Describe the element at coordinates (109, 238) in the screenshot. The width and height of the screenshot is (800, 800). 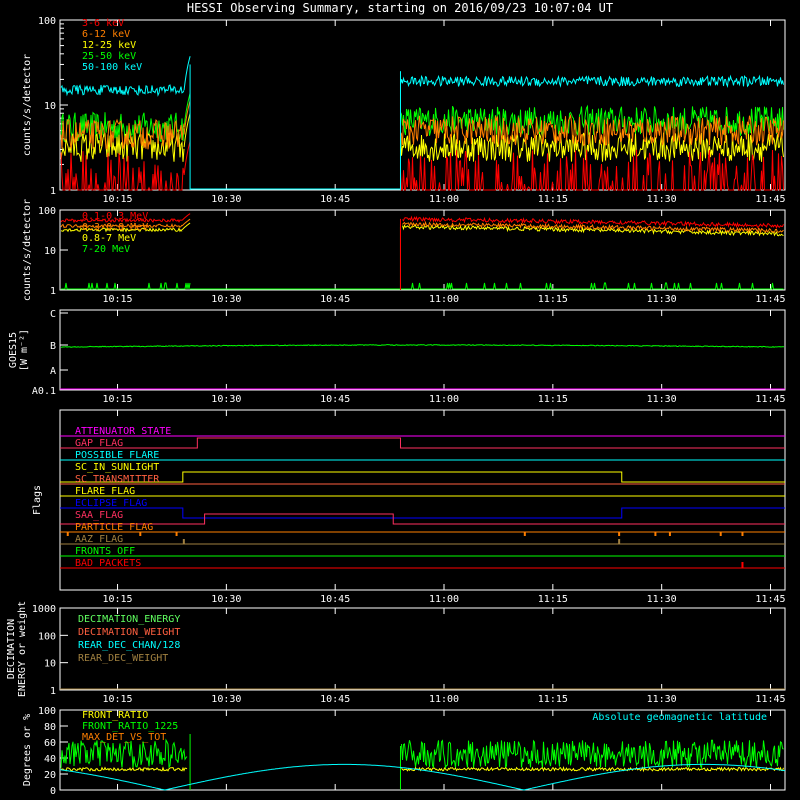
I see `legend-entry: 0.8-7 MeV` at that location.